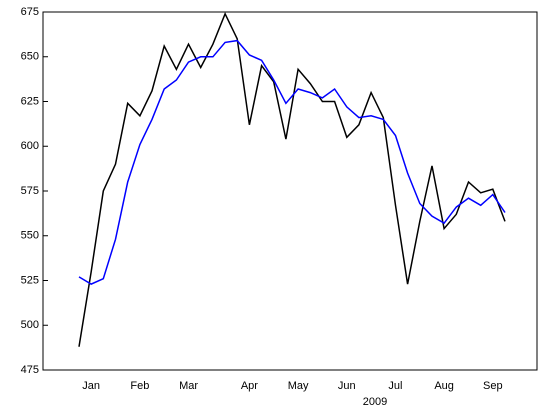  What do you see at coordinates (249, 386) in the screenshot?
I see `x-tick-label: Apr` at bounding box center [249, 386].